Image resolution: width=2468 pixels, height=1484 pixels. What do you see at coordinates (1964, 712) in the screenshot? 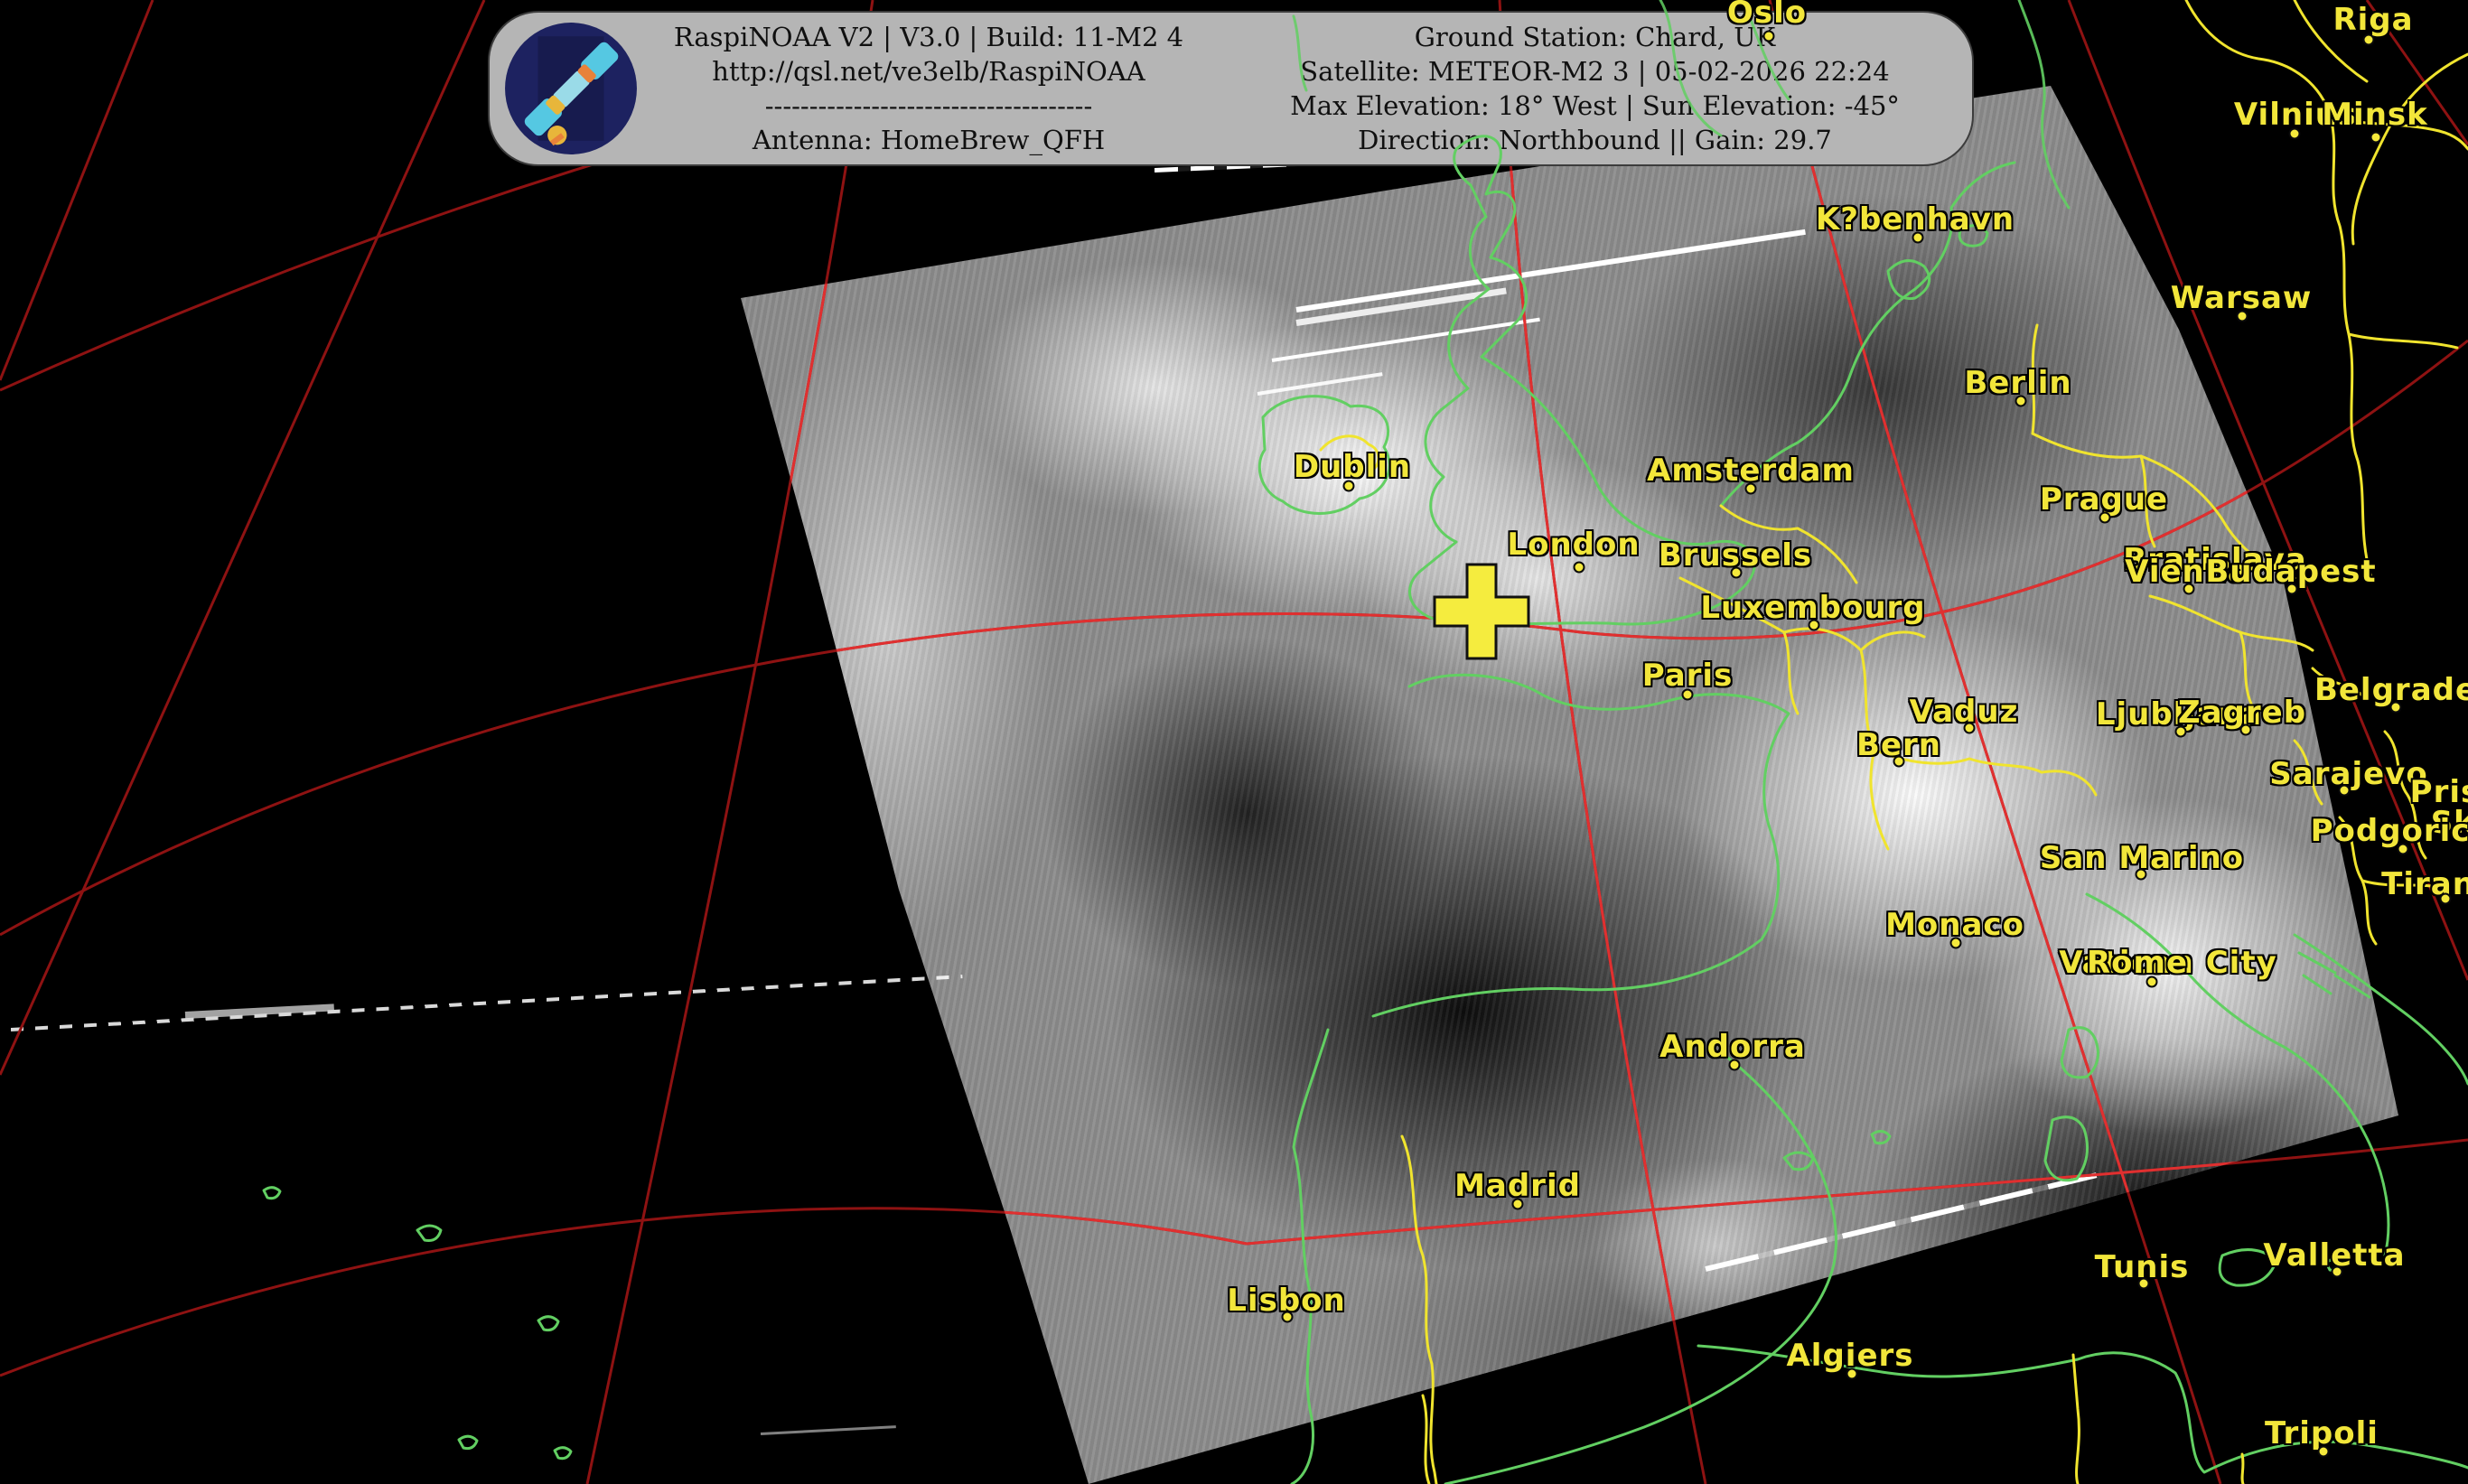
I see `city-label-vaduz: Vaduz` at bounding box center [1964, 712].